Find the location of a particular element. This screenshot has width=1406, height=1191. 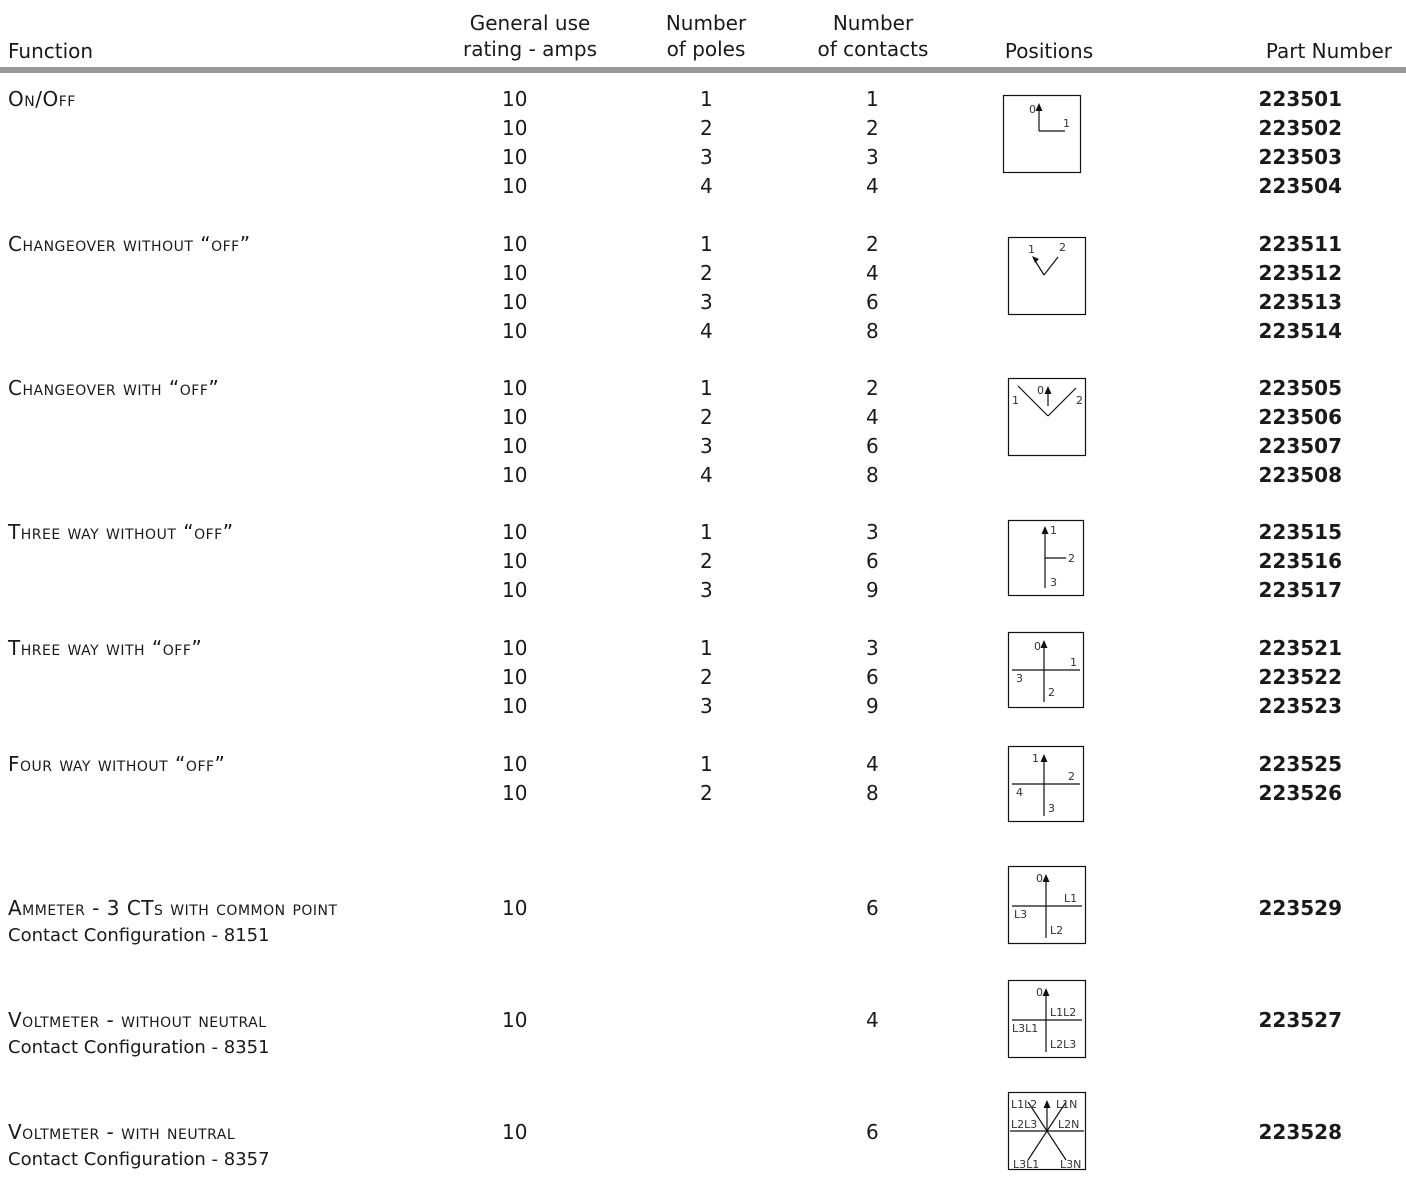

poles-value: 3 is located at coordinates (706, 706).